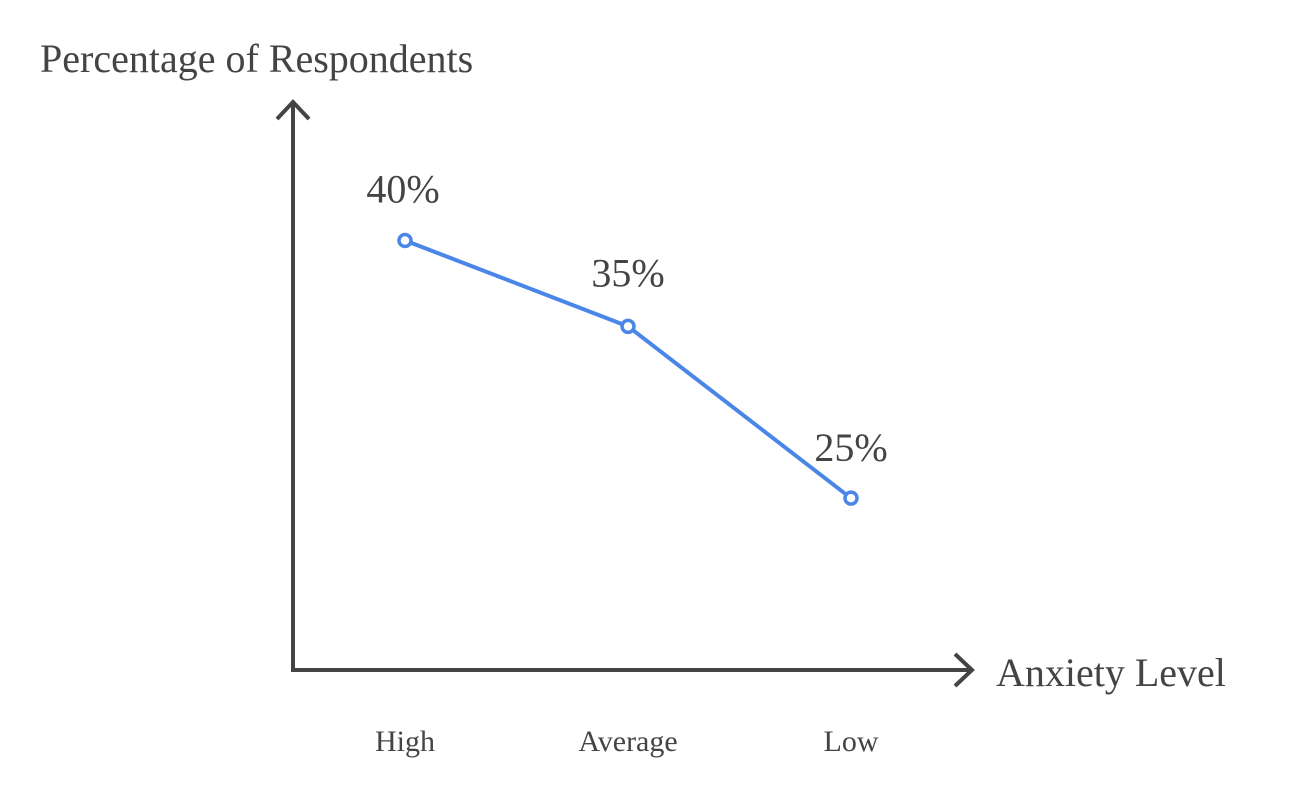  Describe the element at coordinates (628, 369) in the screenshot. I see `series-group` at that location.